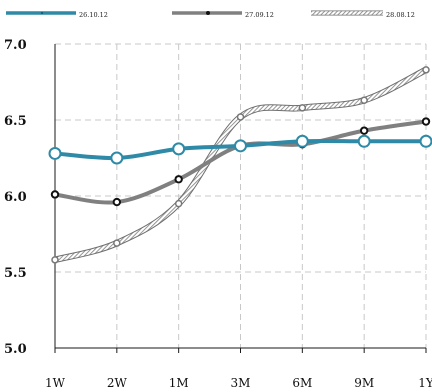 The image size is (432, 392). What do you see at coordinates (15, 45) in the screenshot?
I see `y-tick-label: 7.0` at bounding box center [15, 45].